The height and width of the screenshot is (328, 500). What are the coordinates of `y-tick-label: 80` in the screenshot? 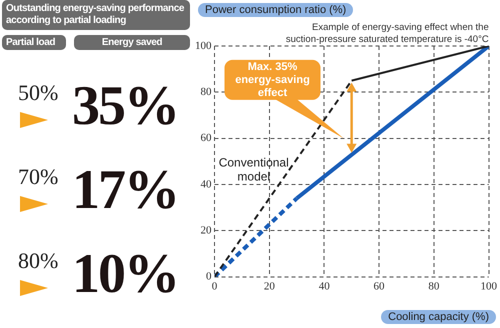 It's located at (206, 92).